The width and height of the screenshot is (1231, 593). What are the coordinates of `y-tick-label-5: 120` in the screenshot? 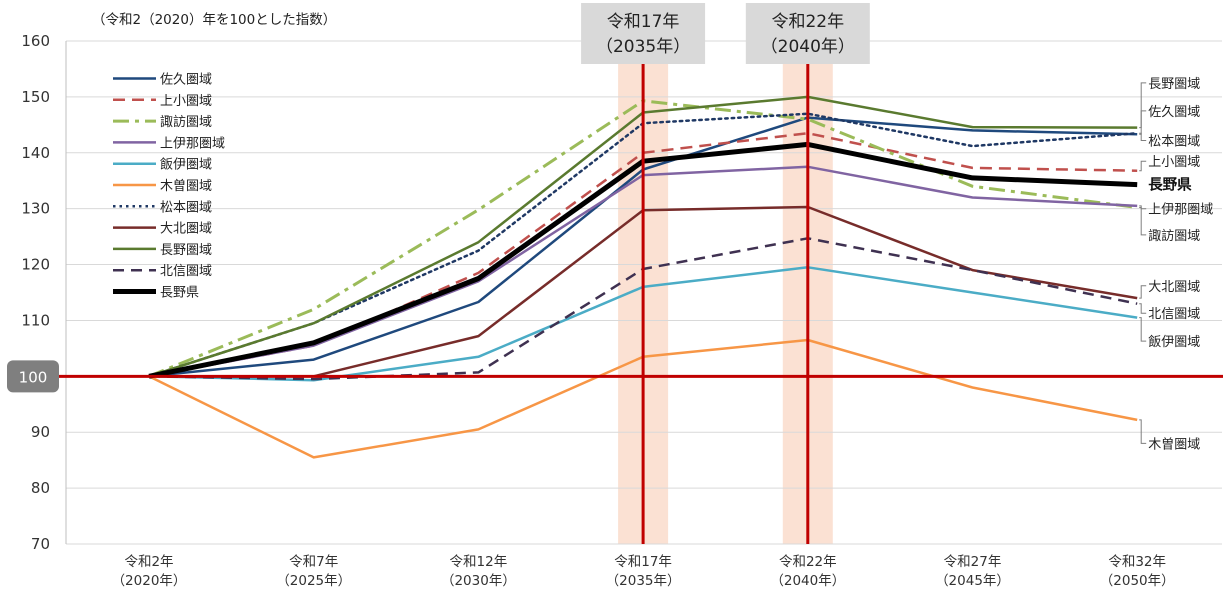 It's located at (35, 265).